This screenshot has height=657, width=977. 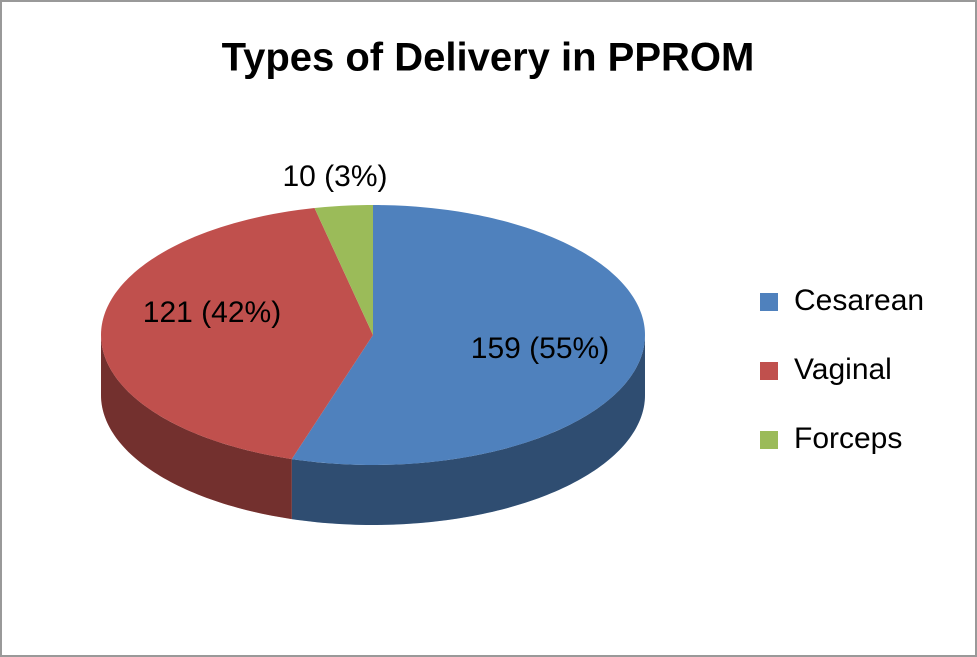 What do you see at coordinates (488, 58) in the screenshot?
I see `chart-title: Types of Delivery in PPROM` at bounding box center [488, 58].